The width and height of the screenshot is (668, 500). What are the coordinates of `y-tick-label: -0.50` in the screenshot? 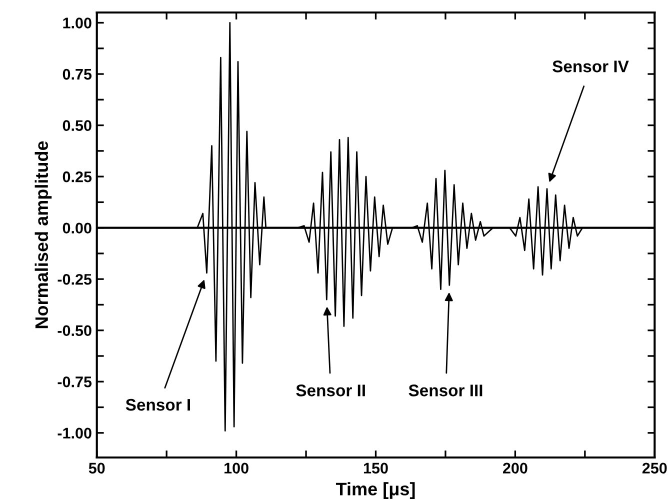 It's located at (75, 330).